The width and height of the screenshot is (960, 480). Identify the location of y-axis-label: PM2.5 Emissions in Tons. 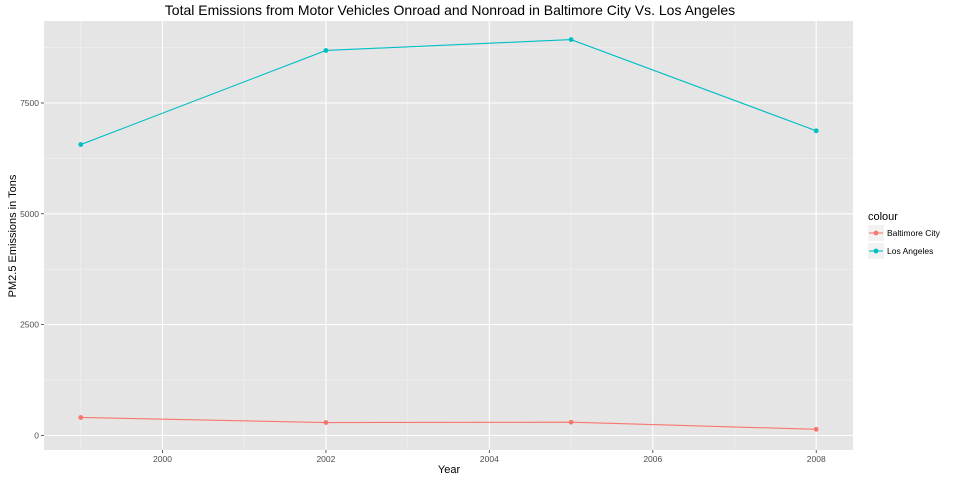
(13, 235).